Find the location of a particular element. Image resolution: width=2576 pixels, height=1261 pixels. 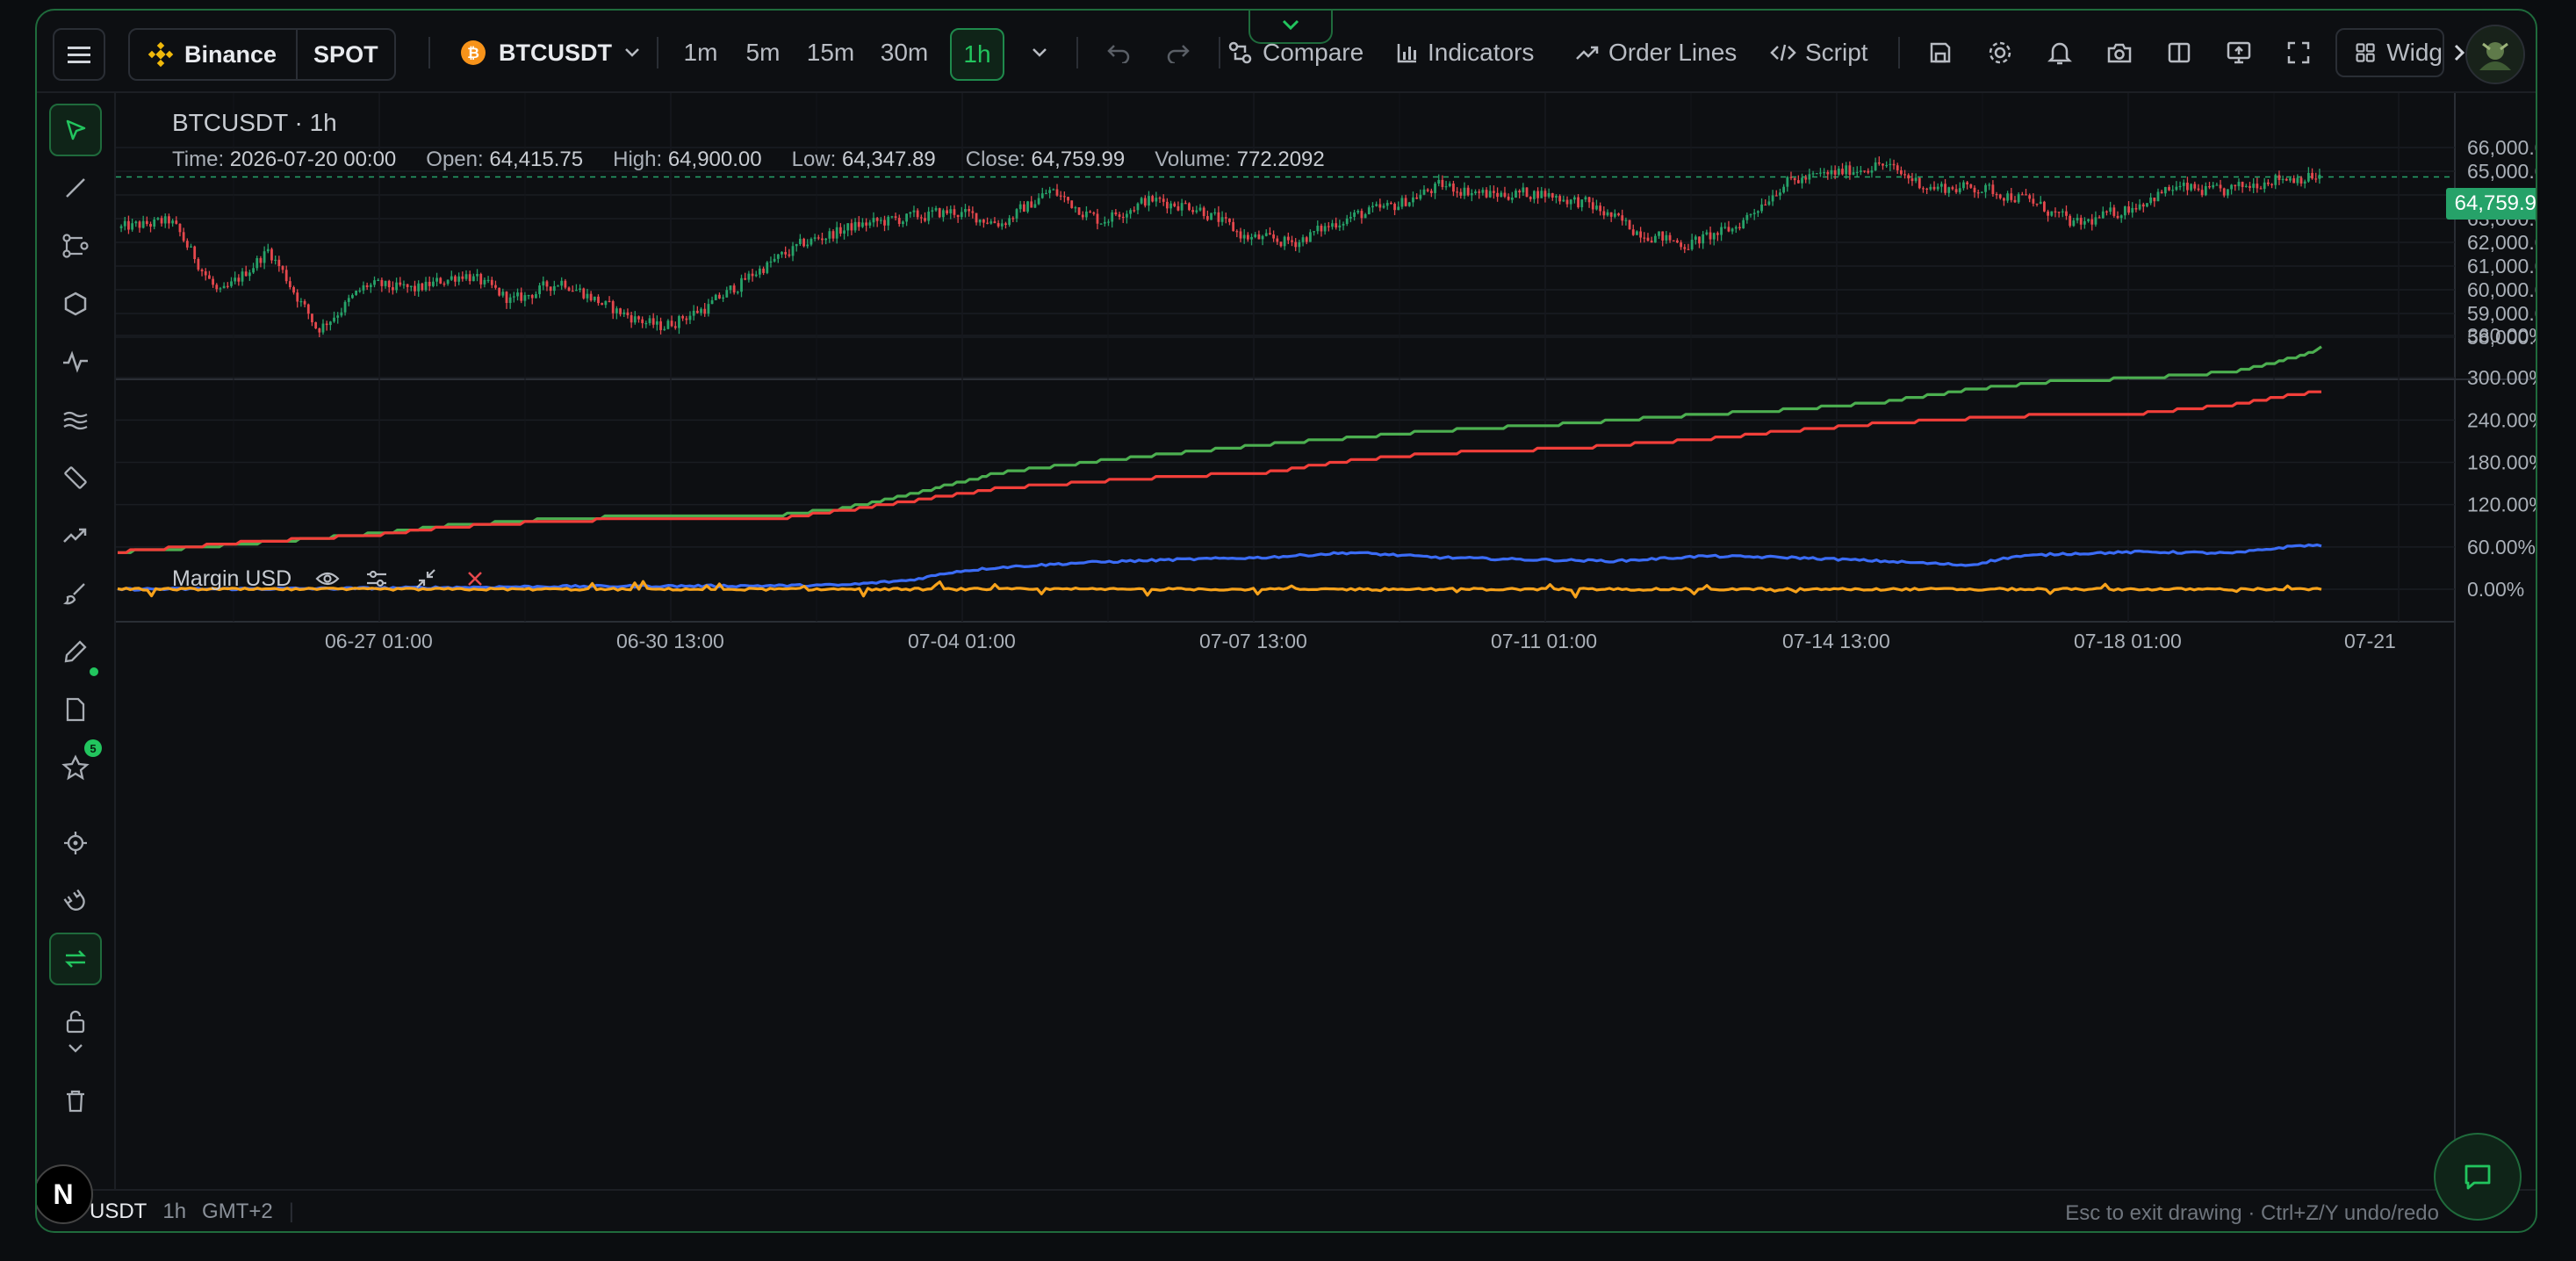

timeframe-30m: 30m is located at coordinates (904, 52).